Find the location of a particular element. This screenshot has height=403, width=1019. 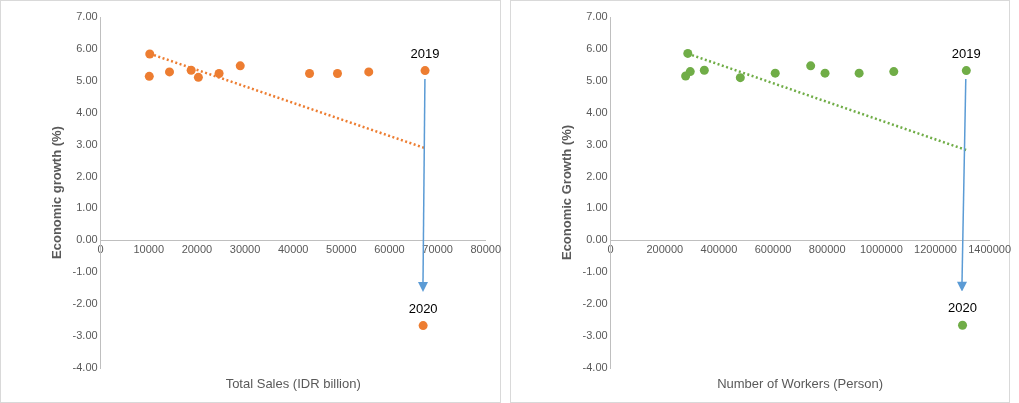

x-tick-label: 50000 is located at coordinates (341, 248).